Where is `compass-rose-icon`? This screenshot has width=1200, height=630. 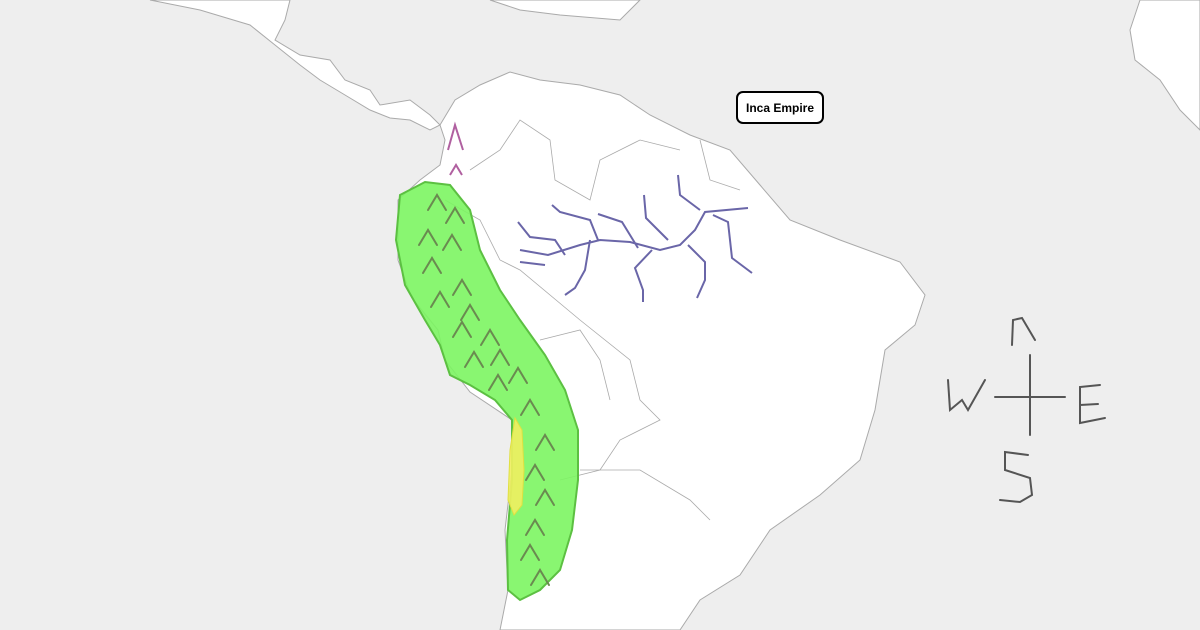
compass-rose-icon is located at coordinates (1026, 410).